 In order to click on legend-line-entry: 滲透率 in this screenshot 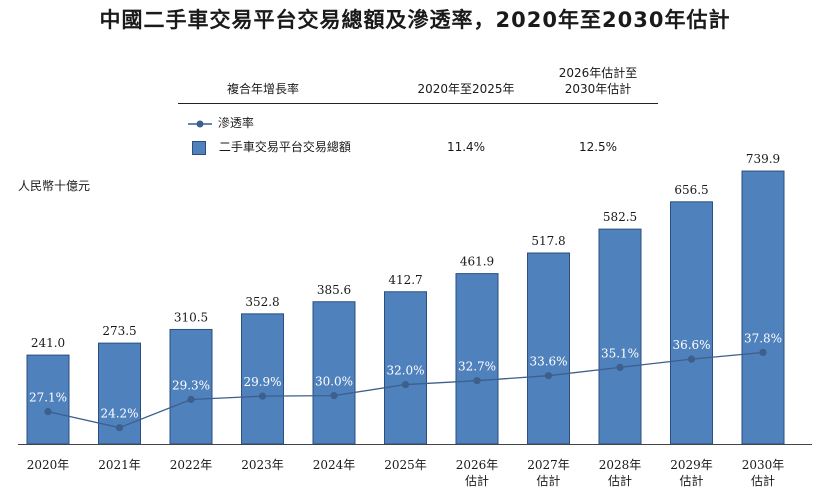, I will do `click(220, 122)`.